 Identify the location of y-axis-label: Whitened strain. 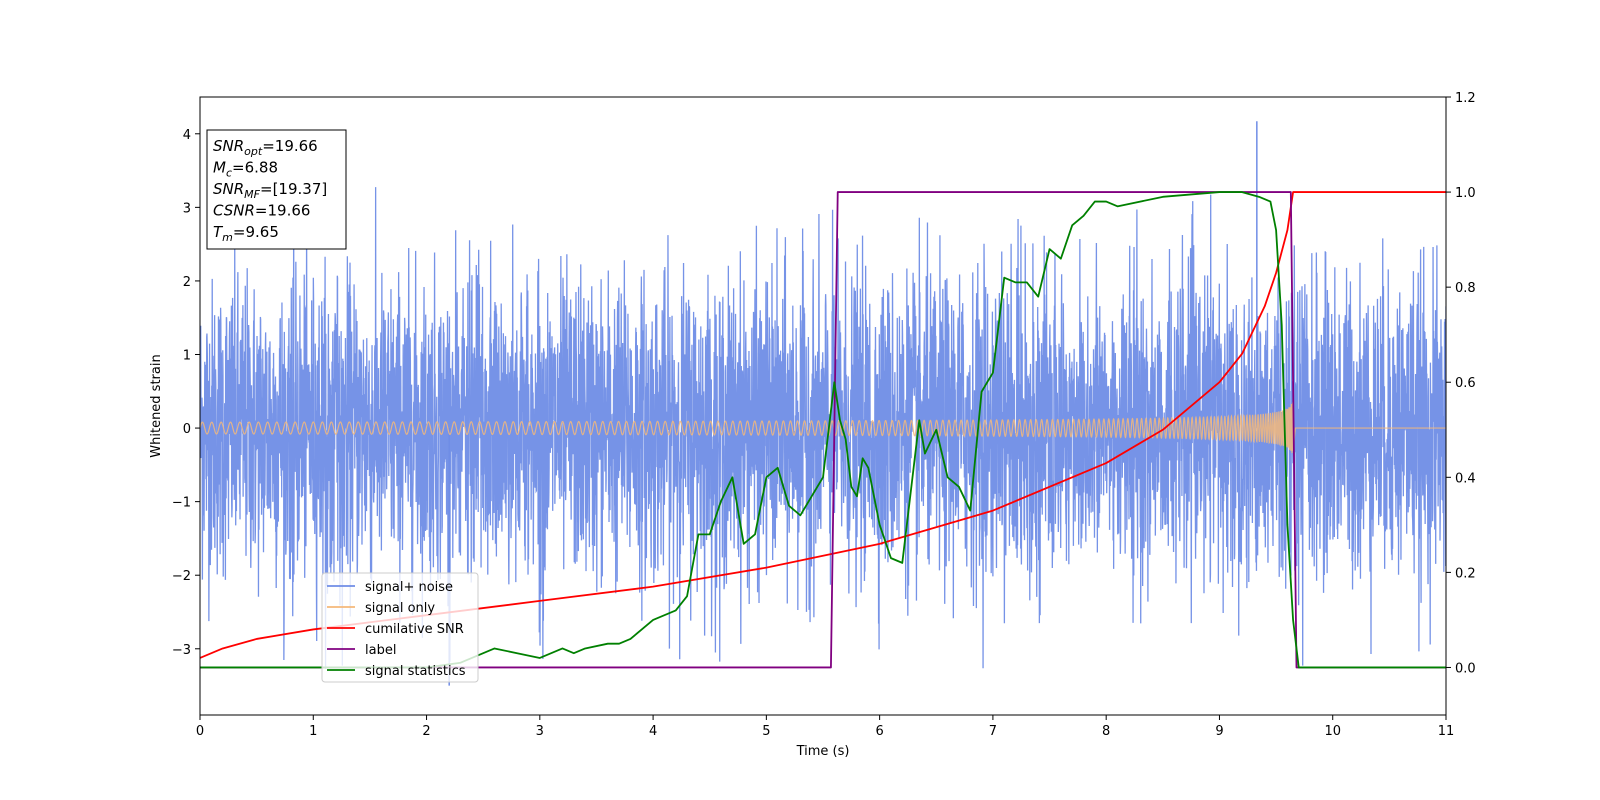
(156, 405).